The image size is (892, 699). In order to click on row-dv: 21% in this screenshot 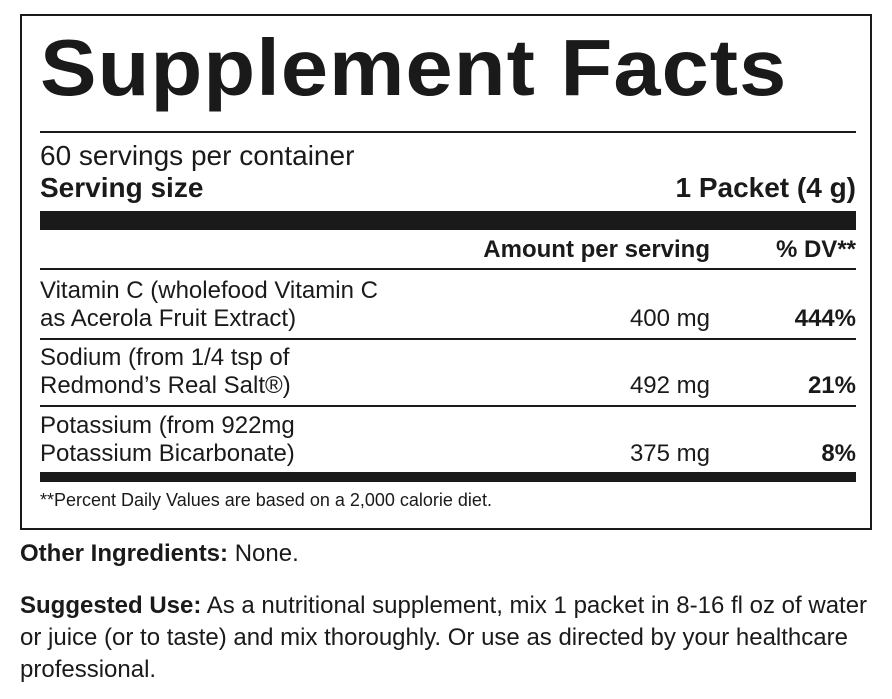, I will do `click(831, 385)`.